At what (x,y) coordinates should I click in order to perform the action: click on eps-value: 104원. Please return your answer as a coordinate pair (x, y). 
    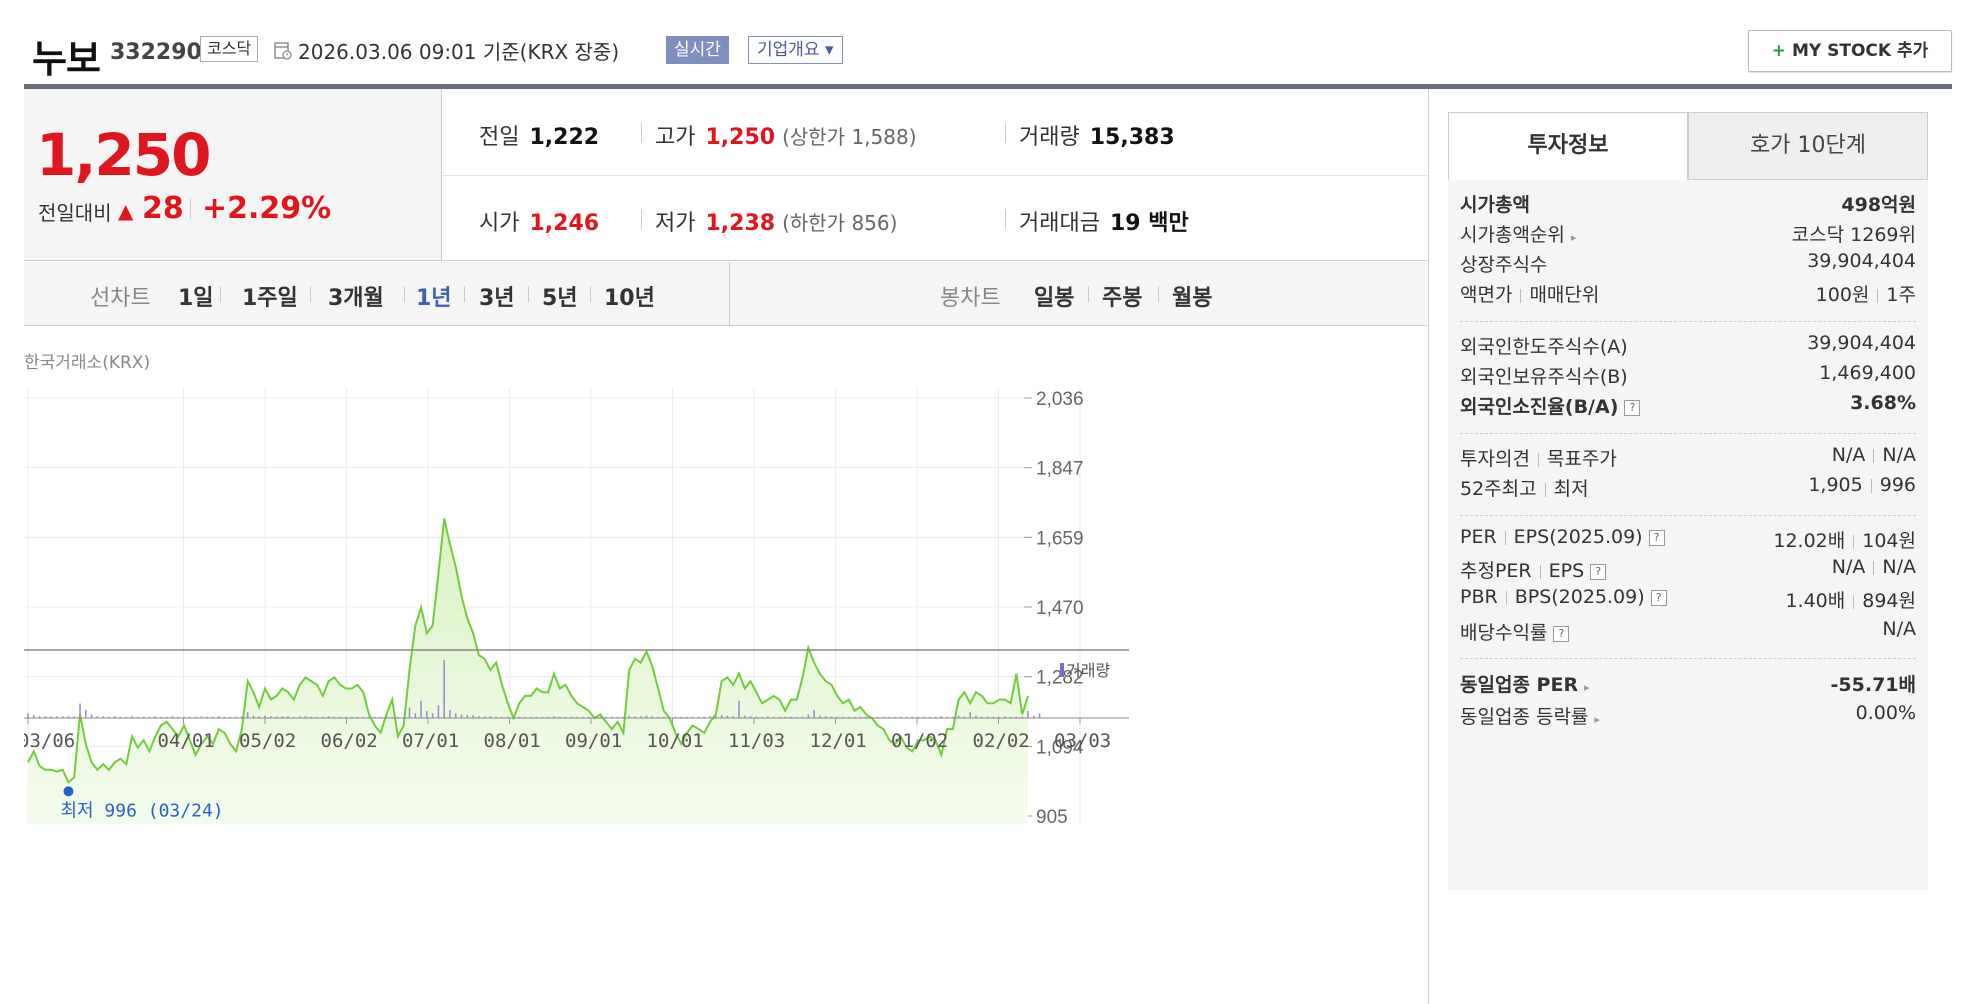
    Looking at the image, I should click on (1889, 541).